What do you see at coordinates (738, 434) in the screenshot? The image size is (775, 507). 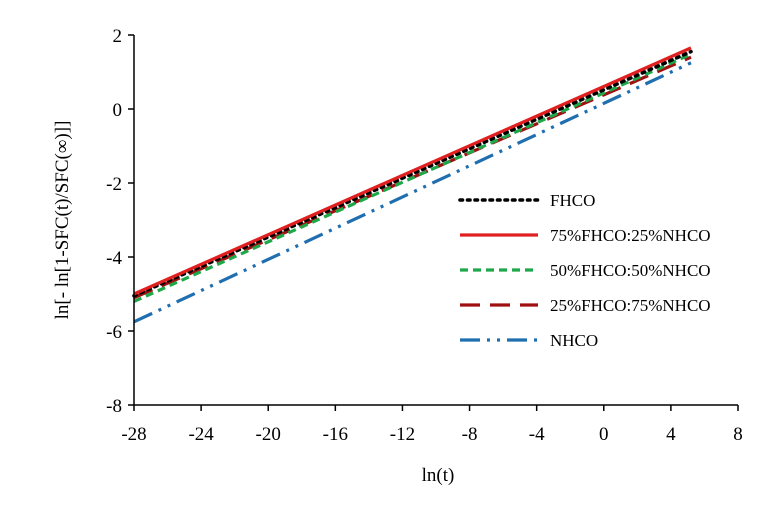 I see `x-tick-label: 8` at bounding box center [738, 434].